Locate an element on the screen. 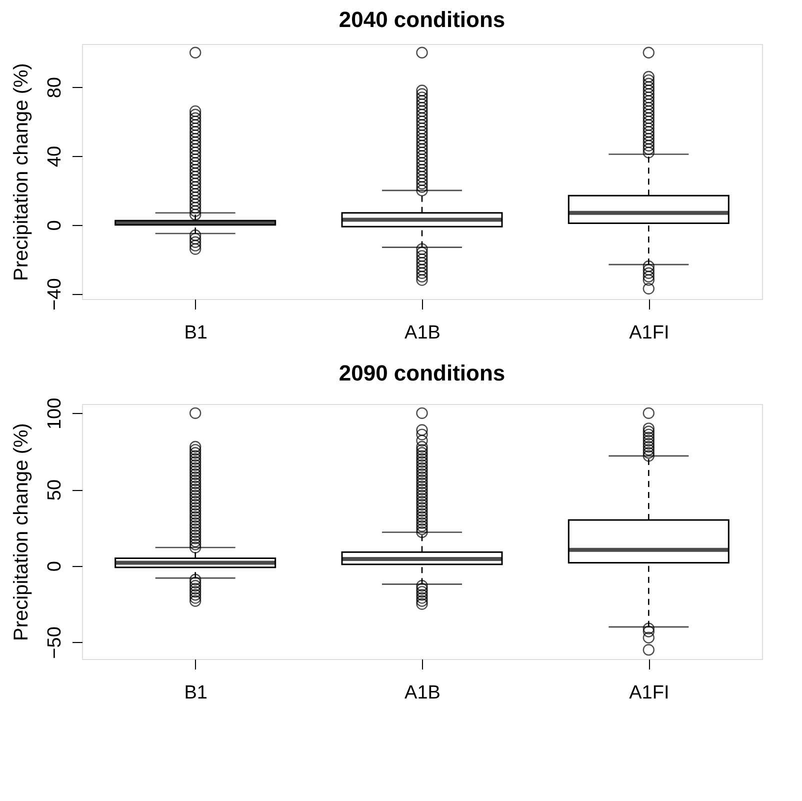  chart-title: 2090 conditions is located at coordinates (422, 373).